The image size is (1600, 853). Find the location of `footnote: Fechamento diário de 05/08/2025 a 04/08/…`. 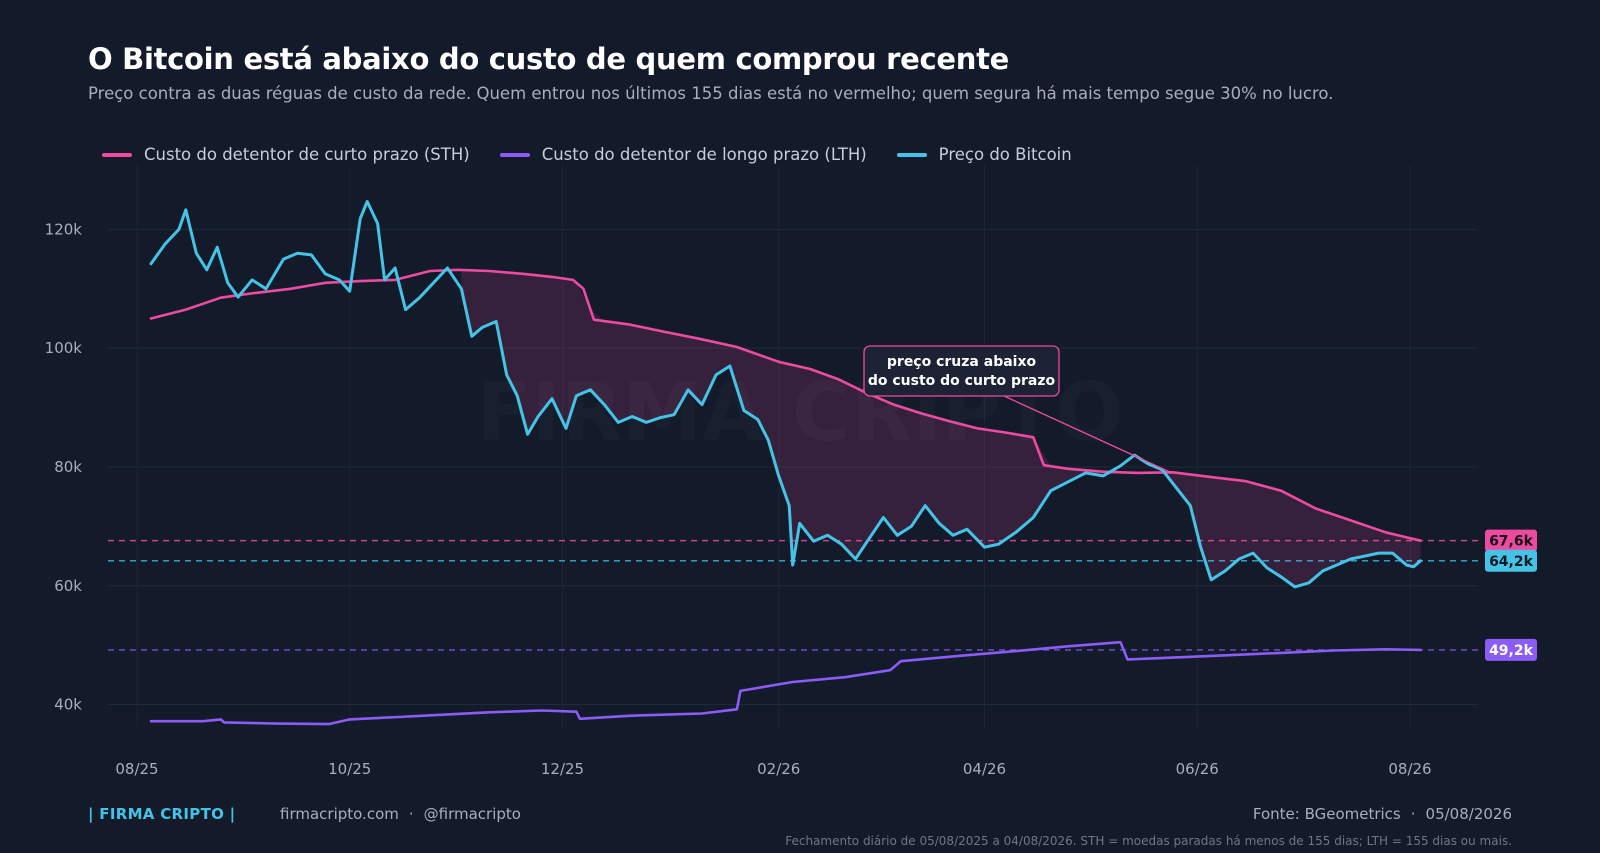

footnote: Fechamento diário de 05/08/2025 a 04/08/… is located at coordinates (1148, 841).